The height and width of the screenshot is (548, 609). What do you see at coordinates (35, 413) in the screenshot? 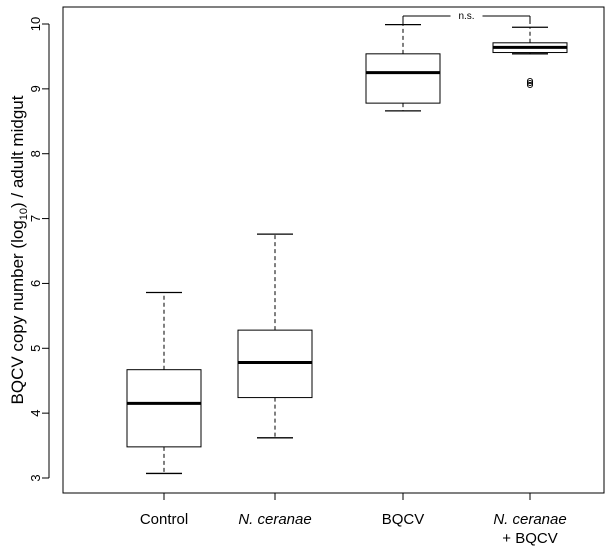
I see `y-tick-label: 4` at bounding box center [35, 413].